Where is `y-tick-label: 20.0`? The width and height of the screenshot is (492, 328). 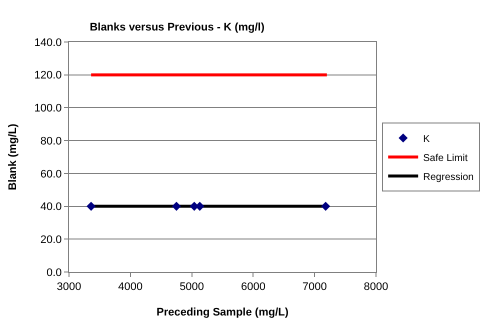
y-tick-label: 20.0 is located at coordinates (51, 240).